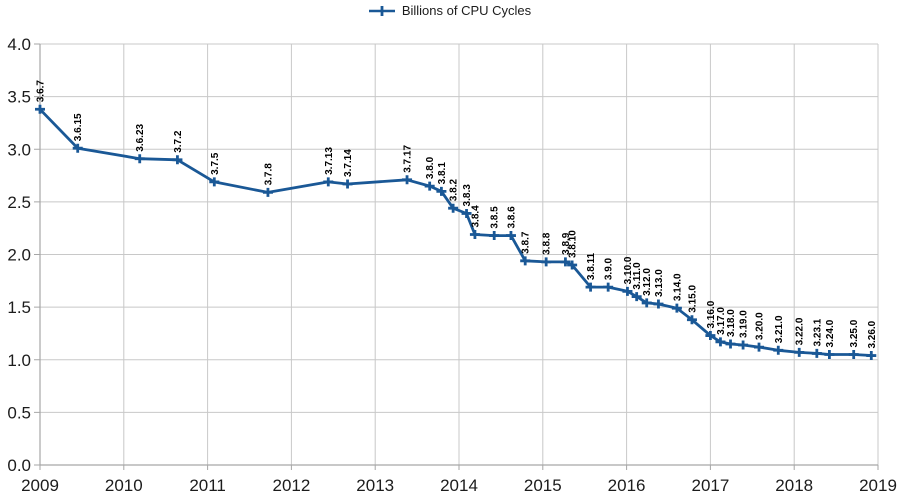 The width and height of the screenshot is (899, 501). I want to click on data-point-label: 3.9.0, so click(609, 268).